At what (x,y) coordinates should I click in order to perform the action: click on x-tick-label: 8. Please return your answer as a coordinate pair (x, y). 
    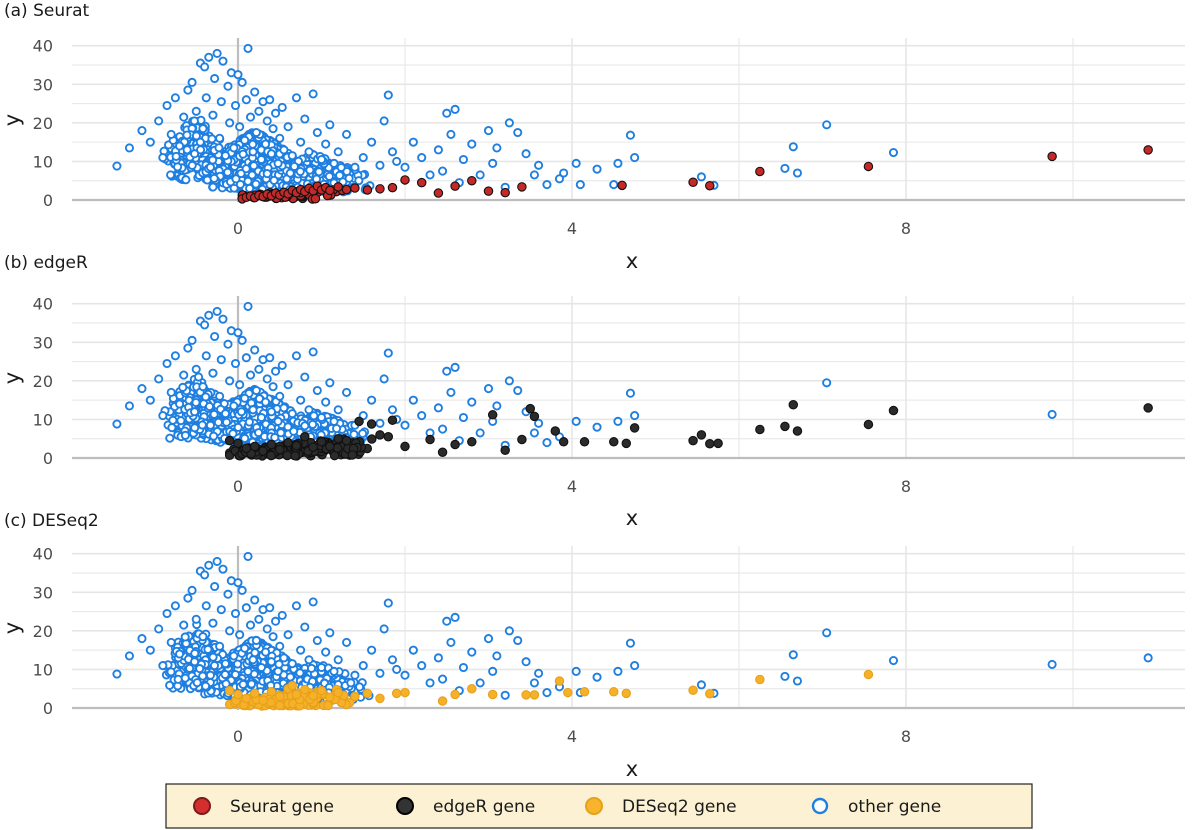
    Looking at the image, I should click on (906, 736).